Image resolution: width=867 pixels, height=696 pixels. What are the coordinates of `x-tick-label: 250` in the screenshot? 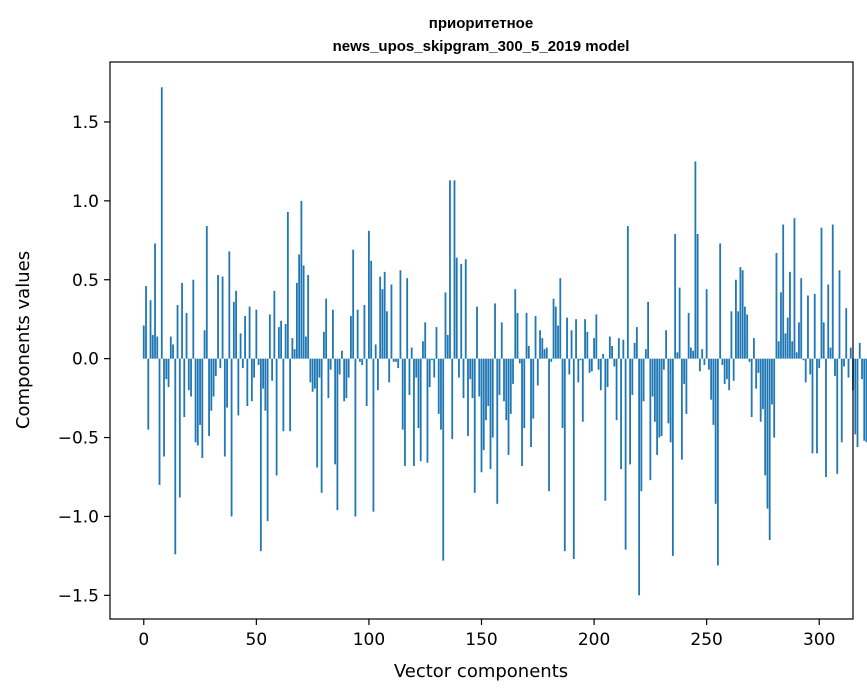 It's located at (706, 640).